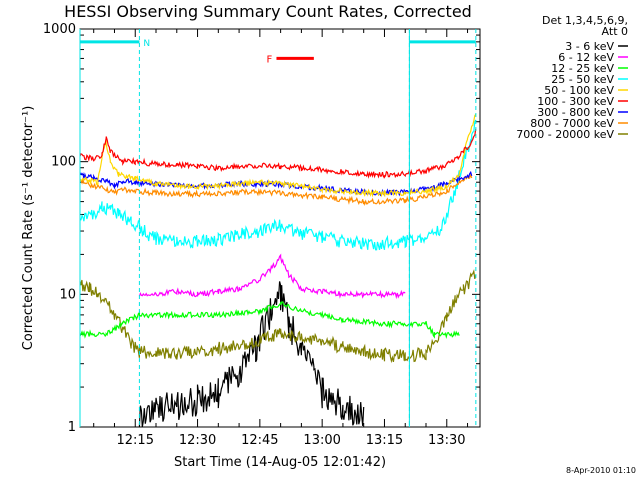 The image size is (640, 480). Describe the element at coordinates (575, 101) in the screenshot. I see `legend-label: 100 - 300 keV` at that location.